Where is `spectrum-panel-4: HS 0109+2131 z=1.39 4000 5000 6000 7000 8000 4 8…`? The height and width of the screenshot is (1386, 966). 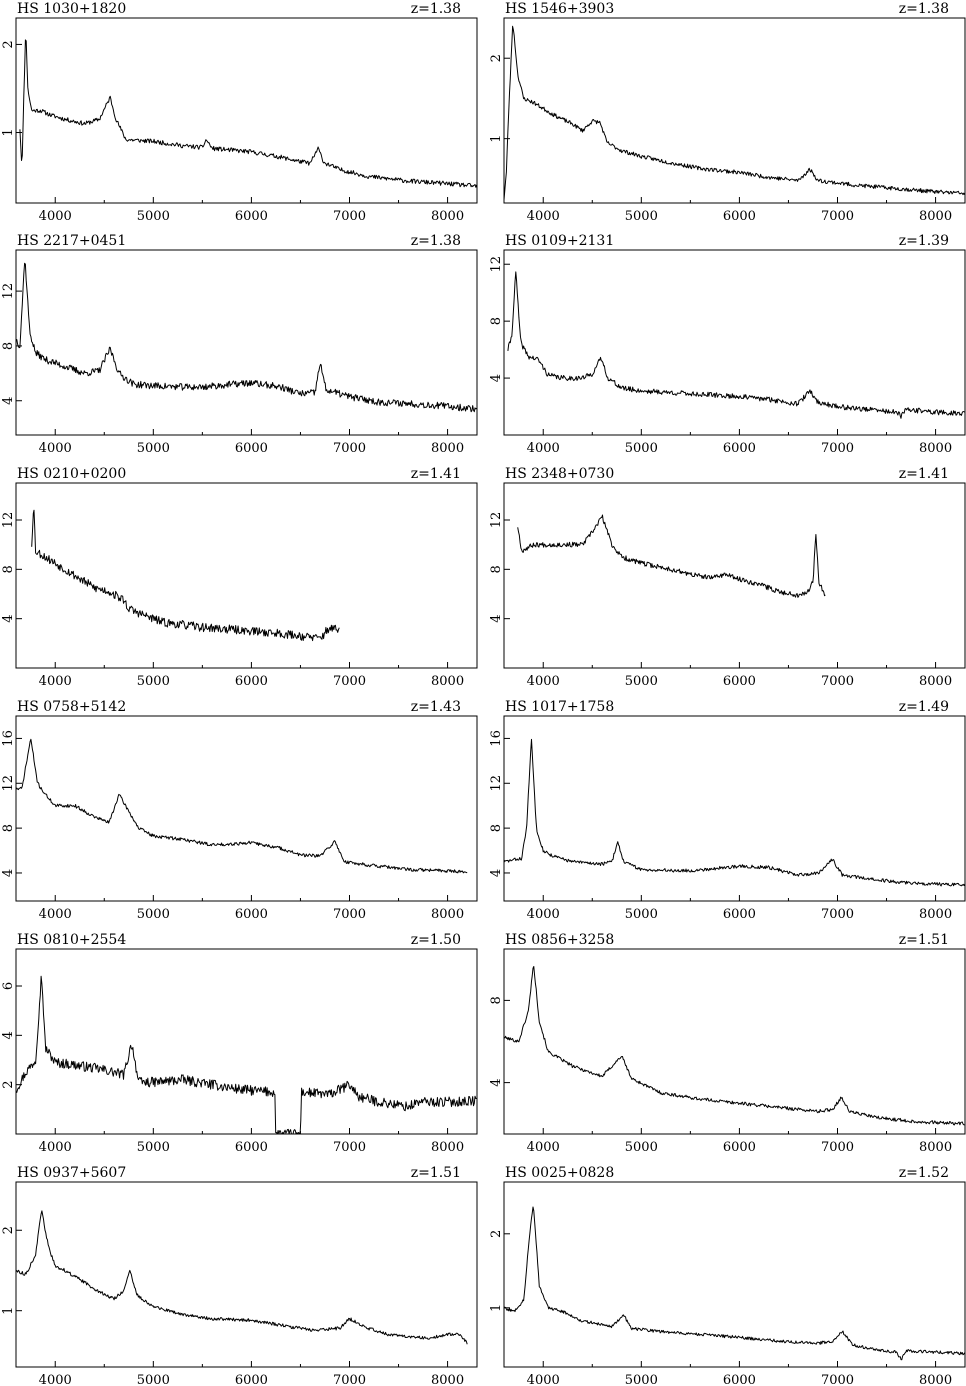 spectrum-panel-4: HS 0109+2131 z=1.39 4000 5000 6000 7000 8000 4 8… is located at coordinates (727, 344).